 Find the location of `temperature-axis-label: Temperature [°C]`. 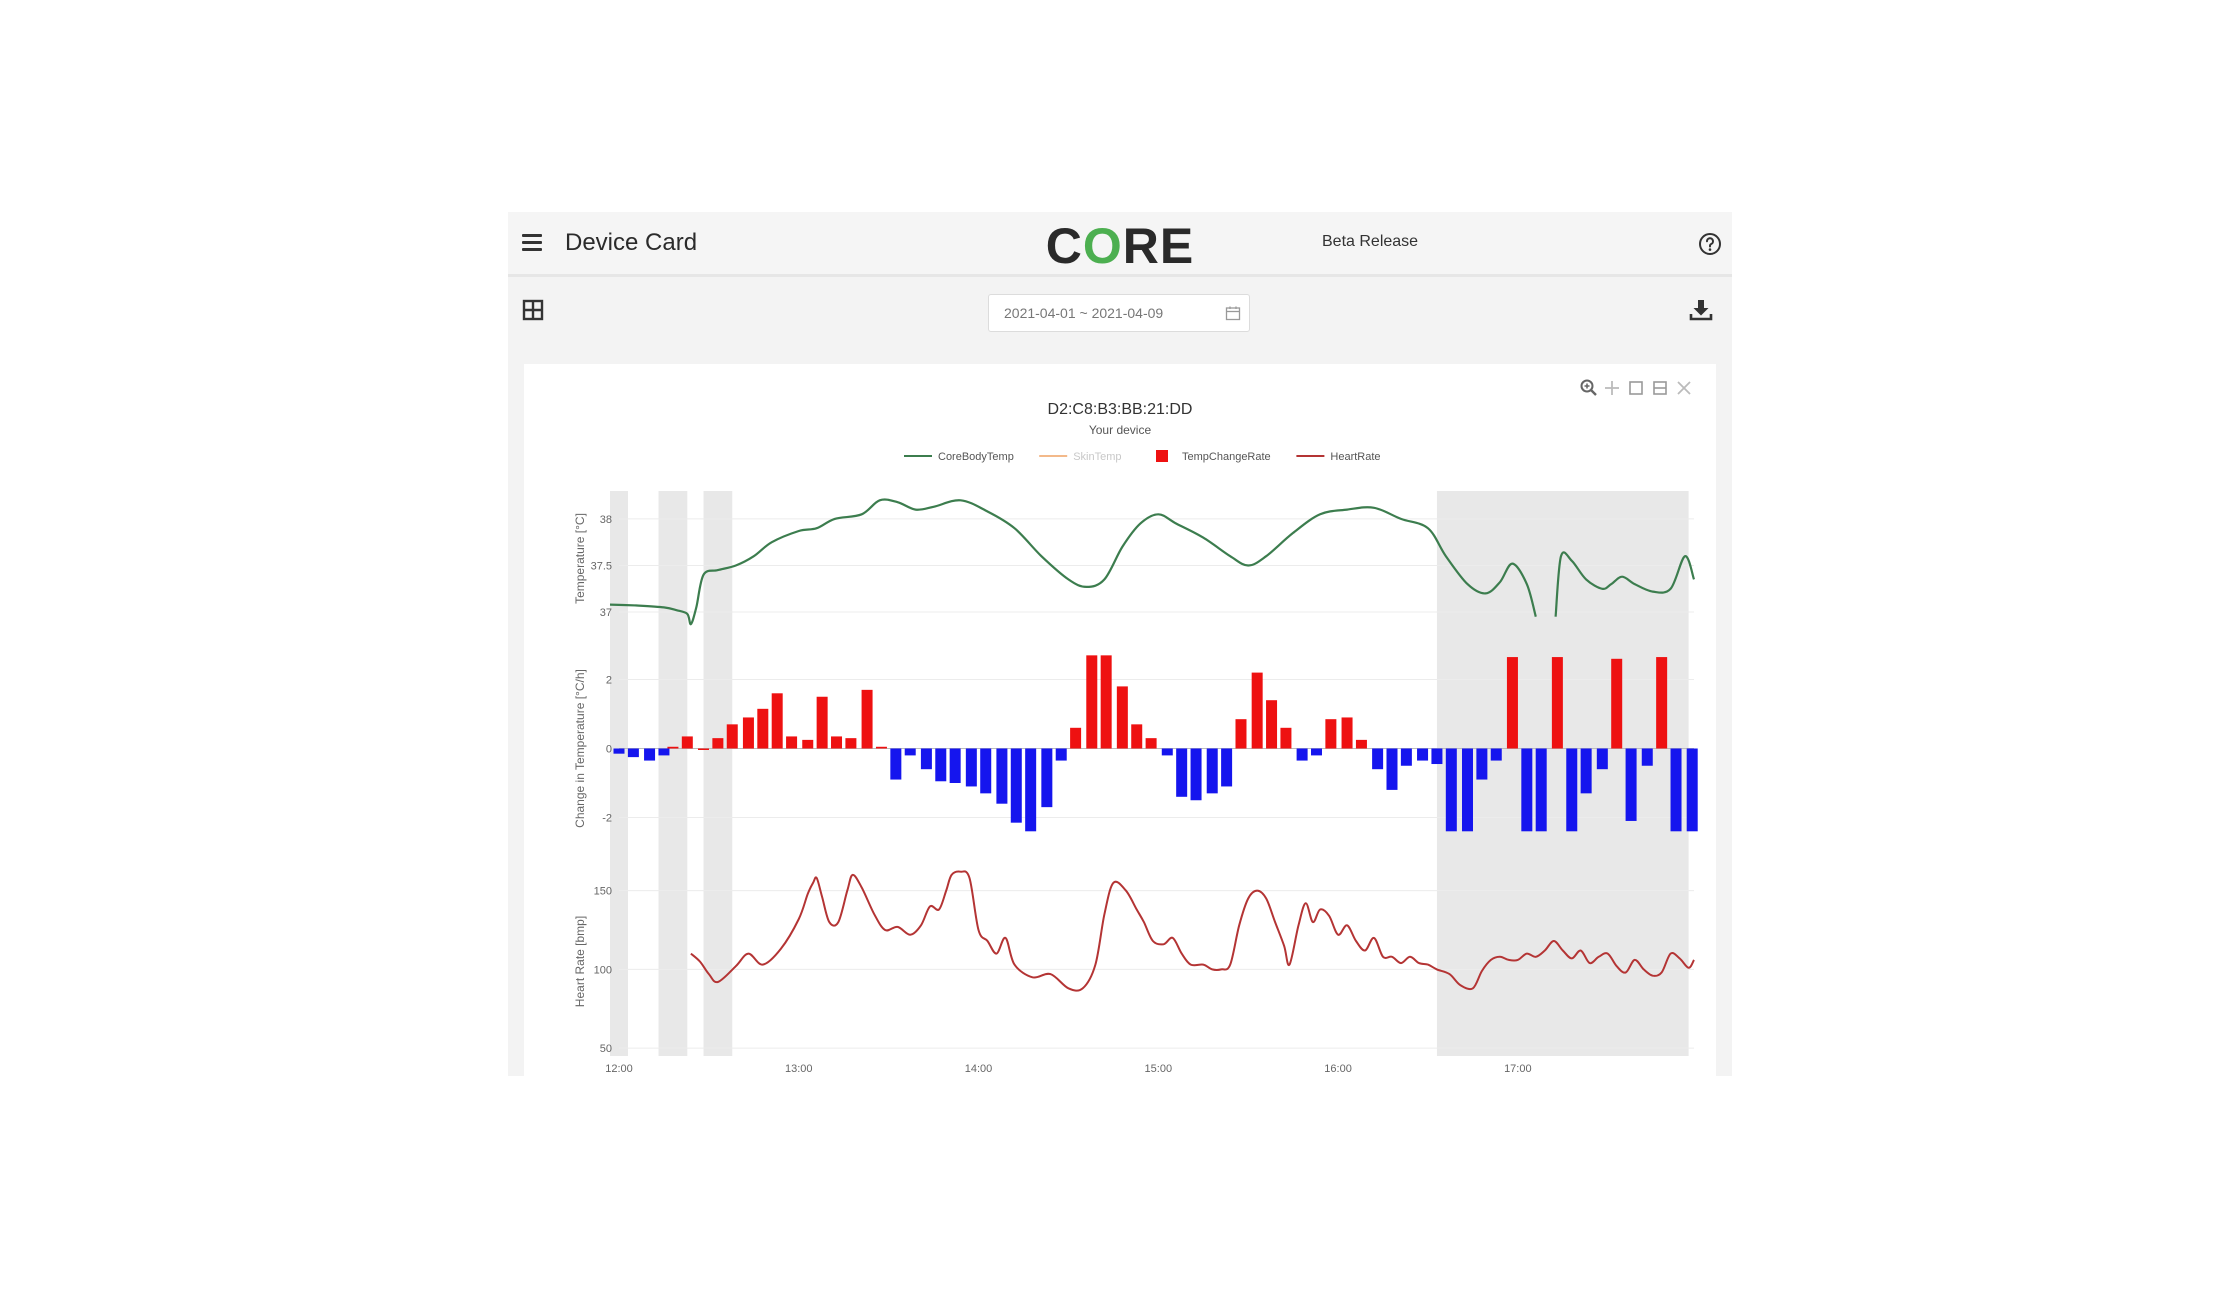

temperature-axis-label: Temperature [°C] is located at coordinates (580, 558).